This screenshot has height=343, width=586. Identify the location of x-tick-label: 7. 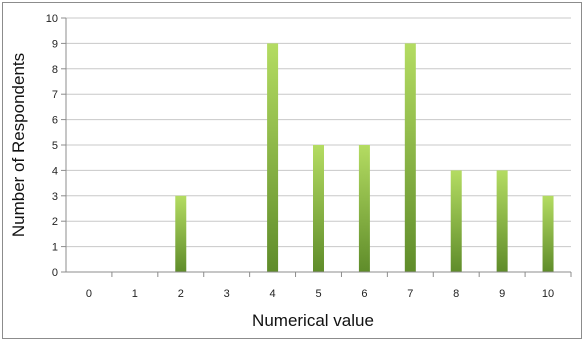
(410, 294).